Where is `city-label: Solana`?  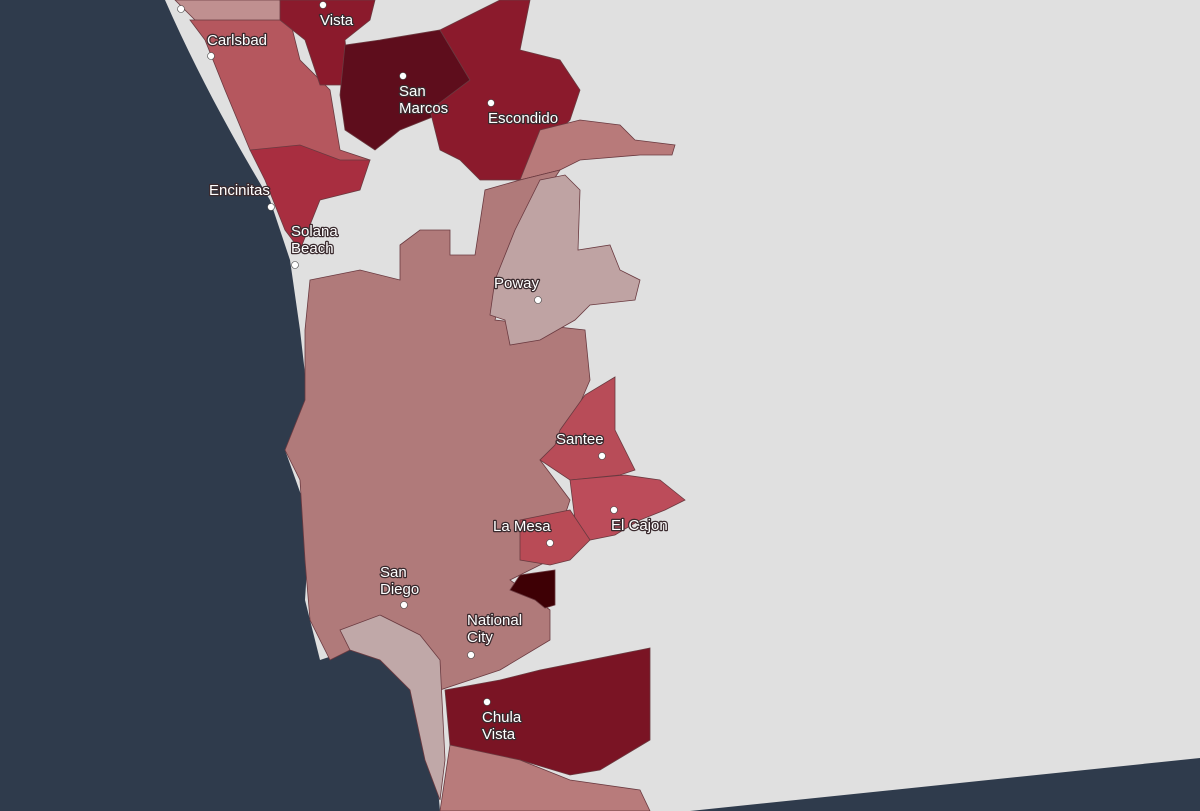 city-label: Solana is located at coordinates (314, 231).